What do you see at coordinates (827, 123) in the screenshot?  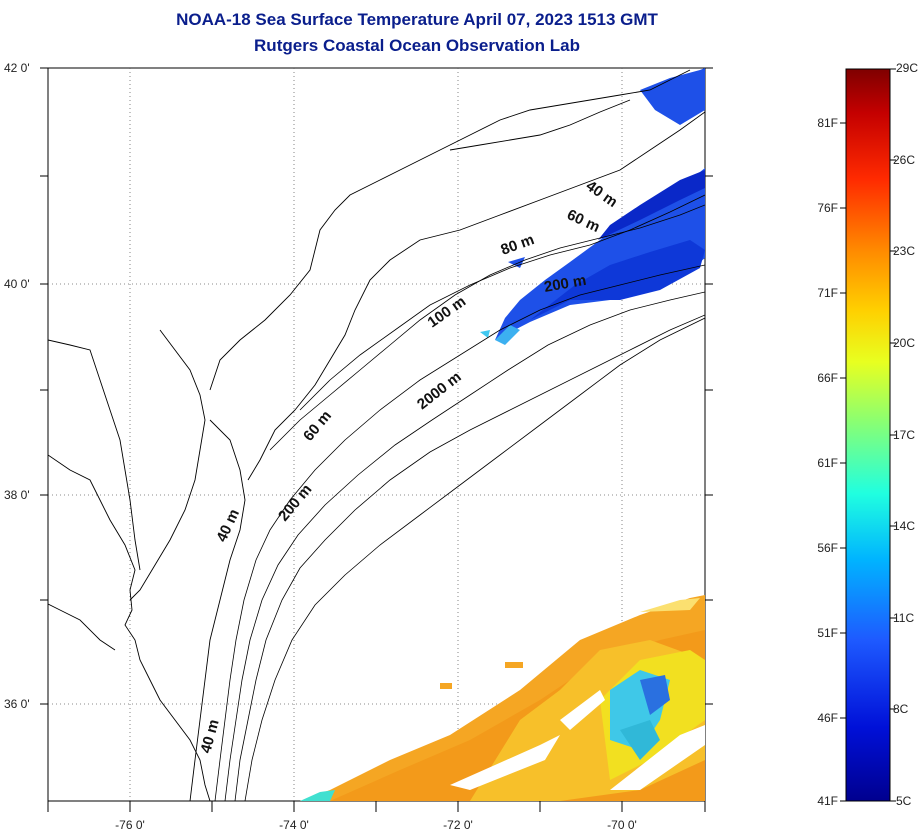 I see `colorbar-label: 81F` at bounding box center [827, 123].